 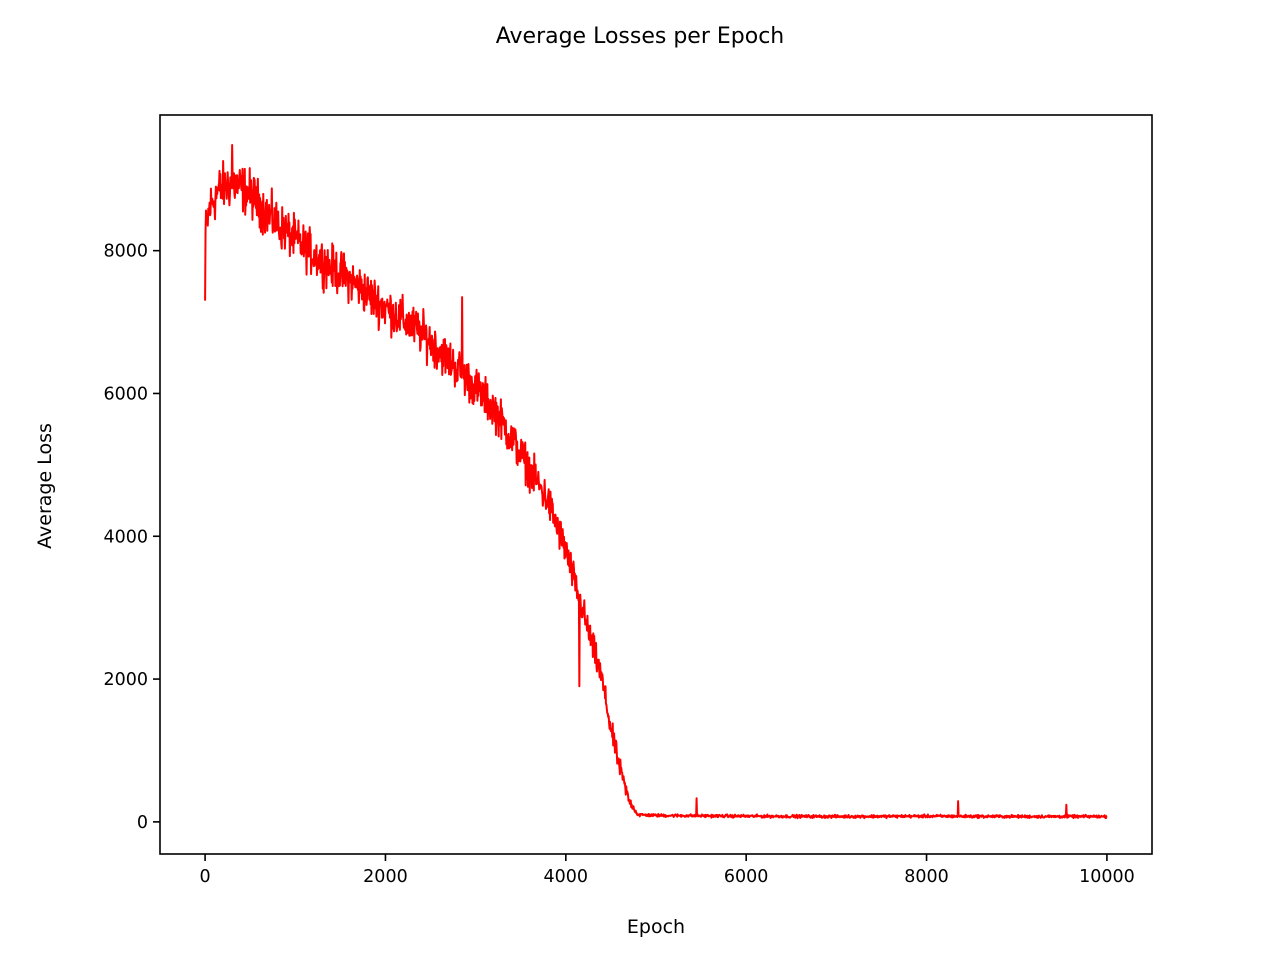 What do you see at coordinates (125, 537) in the screenshot?
I see `y-tick-label: 4000` at bounding box center [125, 537].